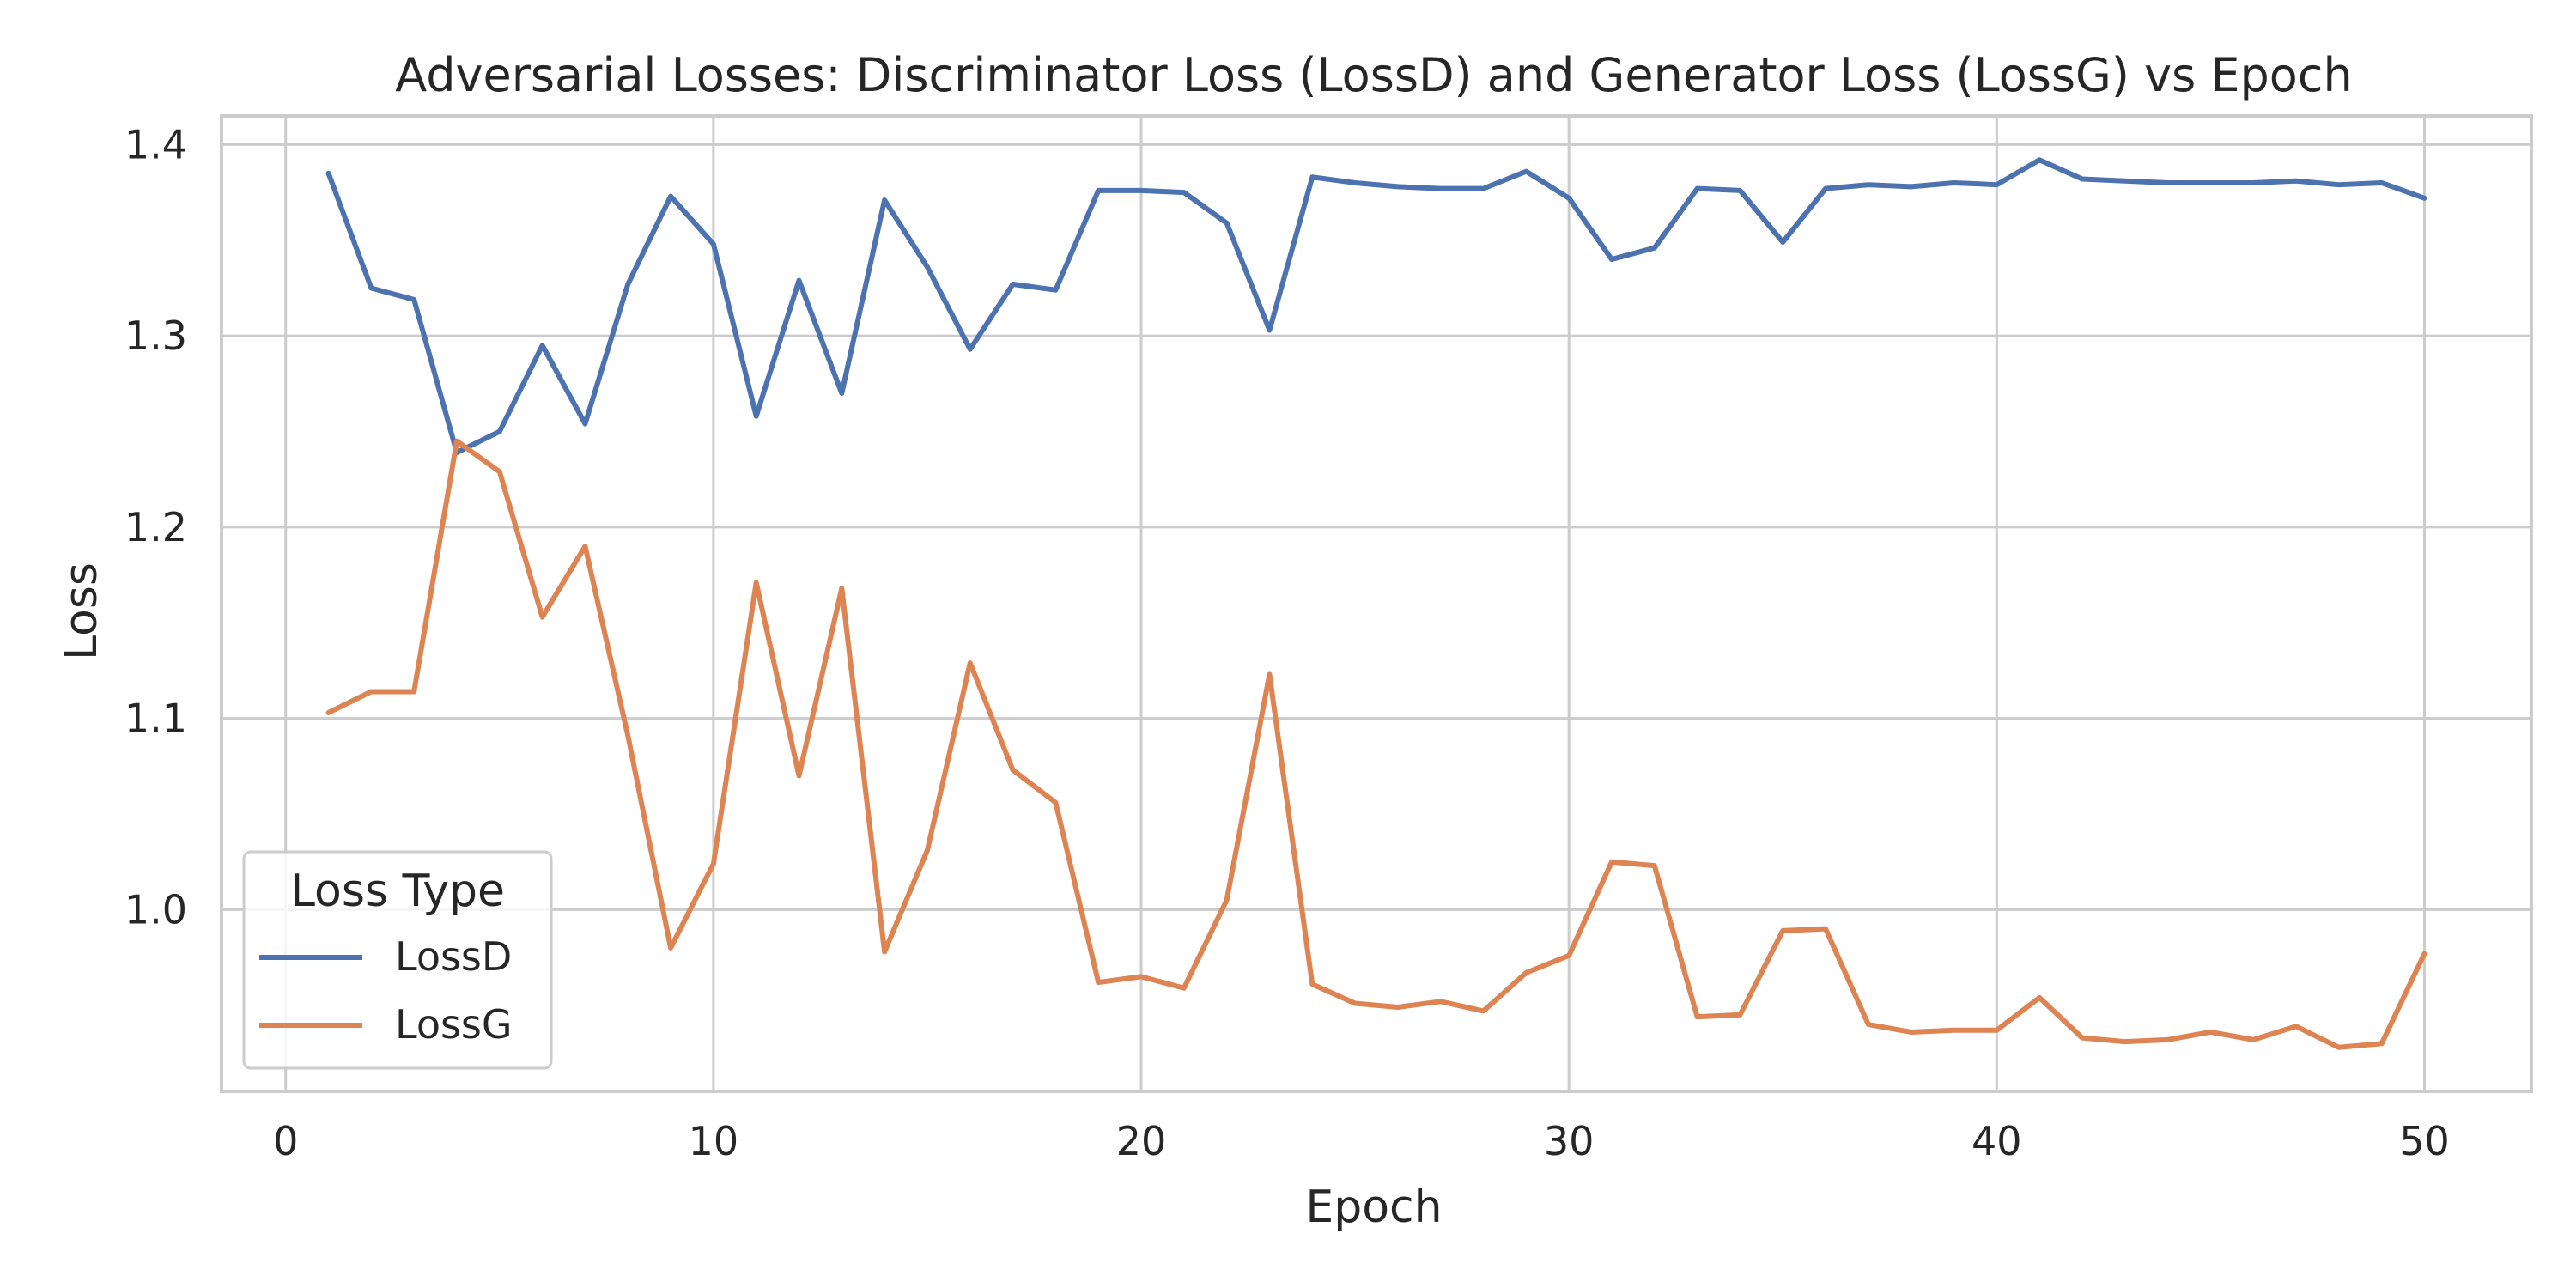 The width and height of the screenshot is (2576, 1288). Describe the element at coordinates (285, 1141) in the screenshot. I see `x-tick-label: 0` at that location.